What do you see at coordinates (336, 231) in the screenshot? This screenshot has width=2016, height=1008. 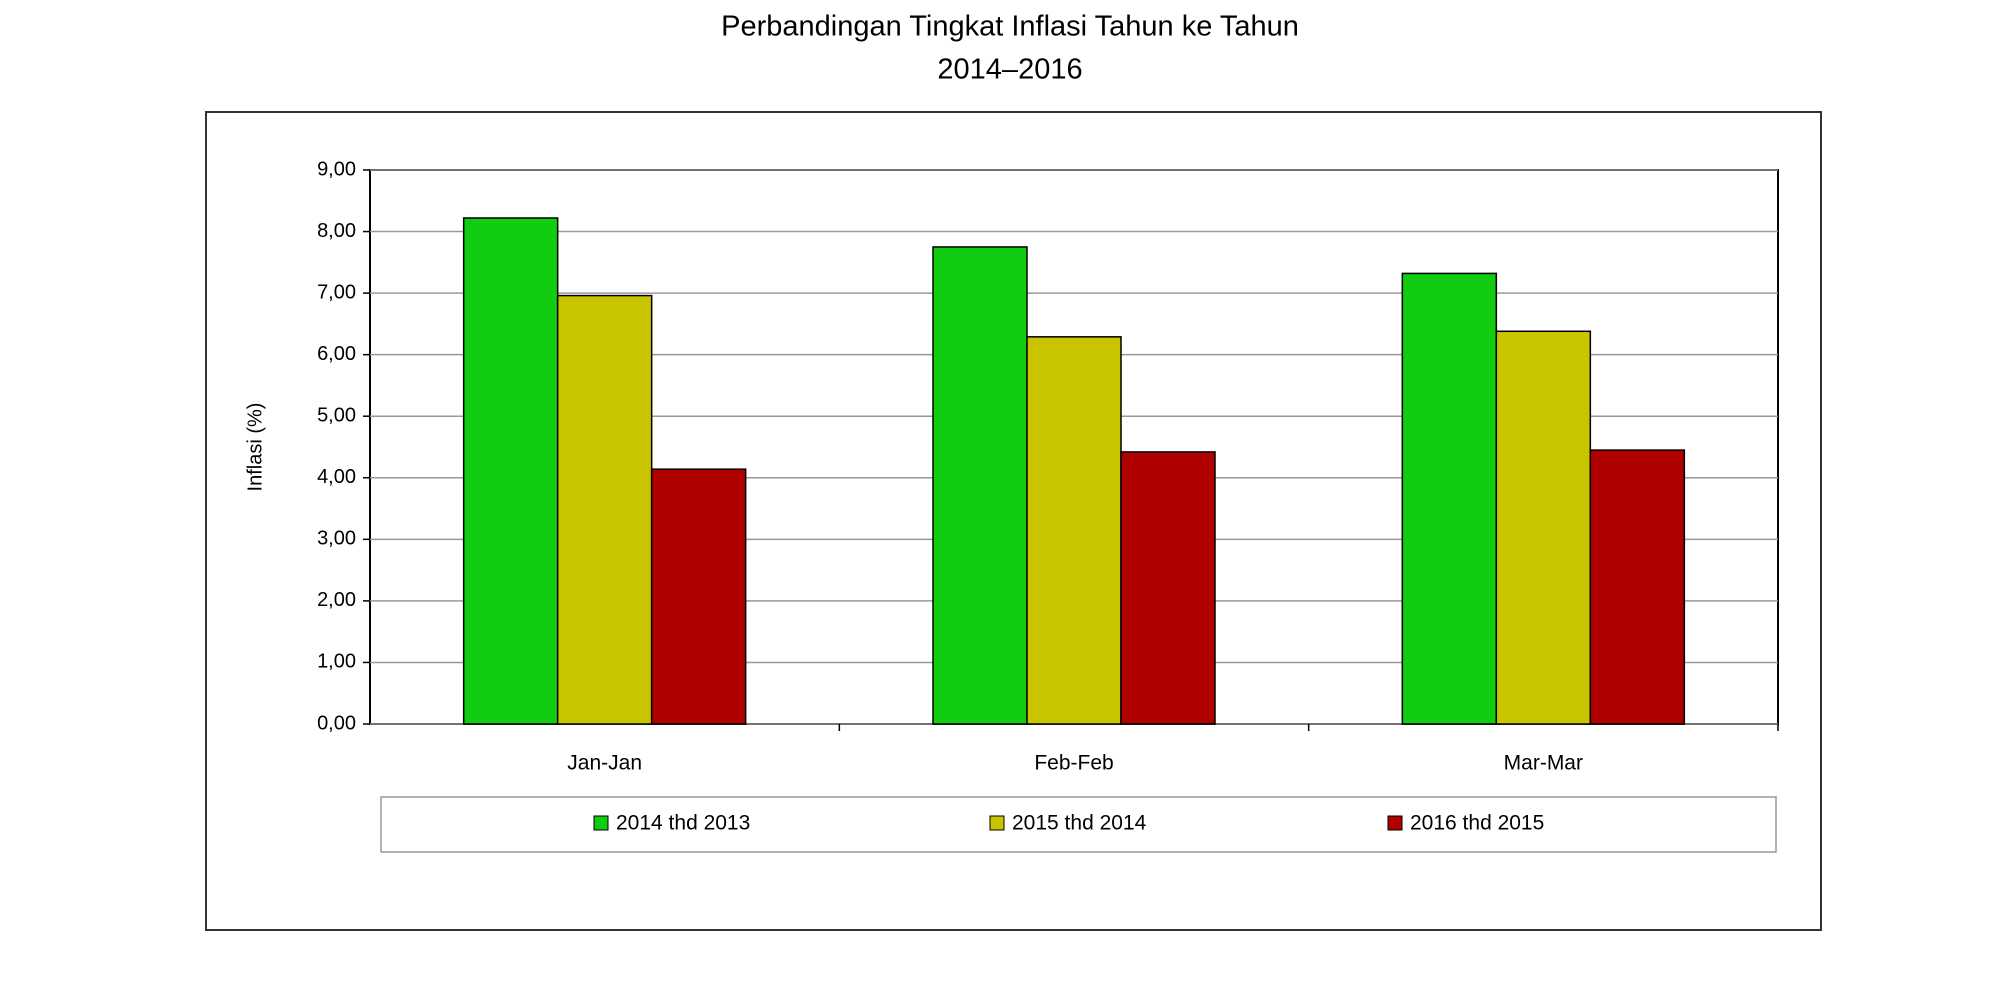 I see `y-tick-label: 8,00` at bounding box center [336, 231].